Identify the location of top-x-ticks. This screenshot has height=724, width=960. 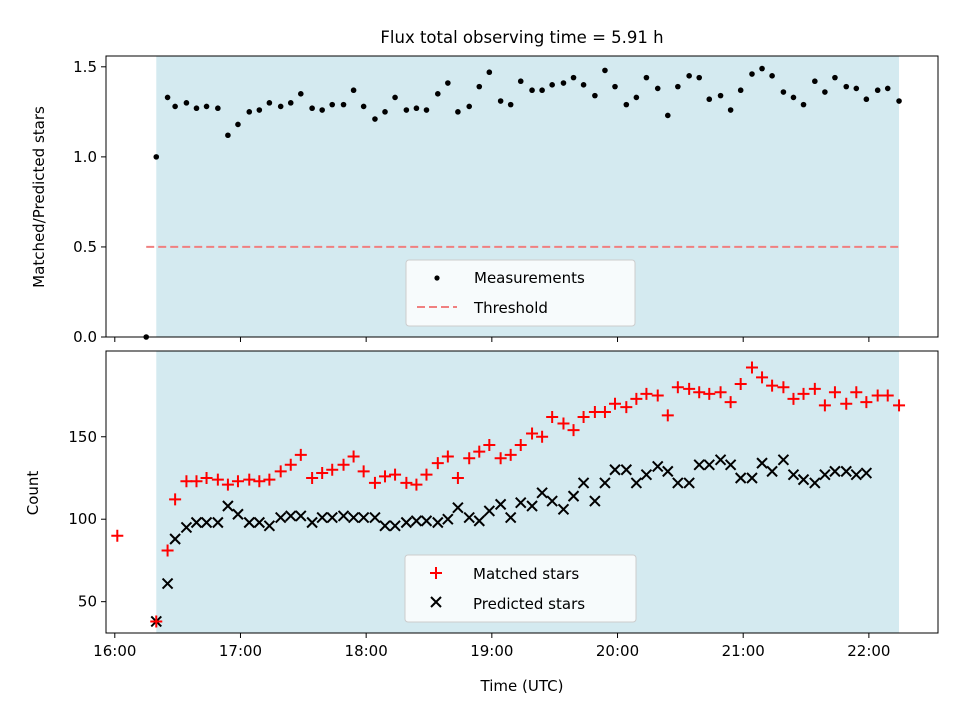
(492, 339).